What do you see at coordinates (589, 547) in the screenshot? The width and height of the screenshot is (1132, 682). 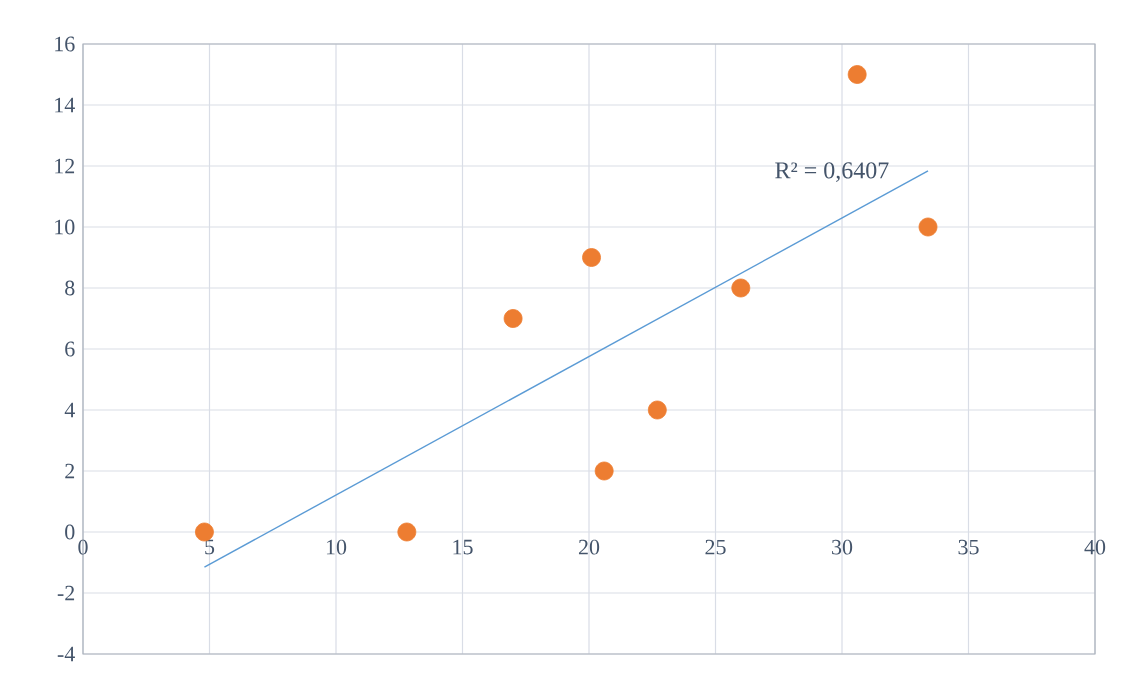 I see `x-tick-label: 20` at bounding box center [589, 547].